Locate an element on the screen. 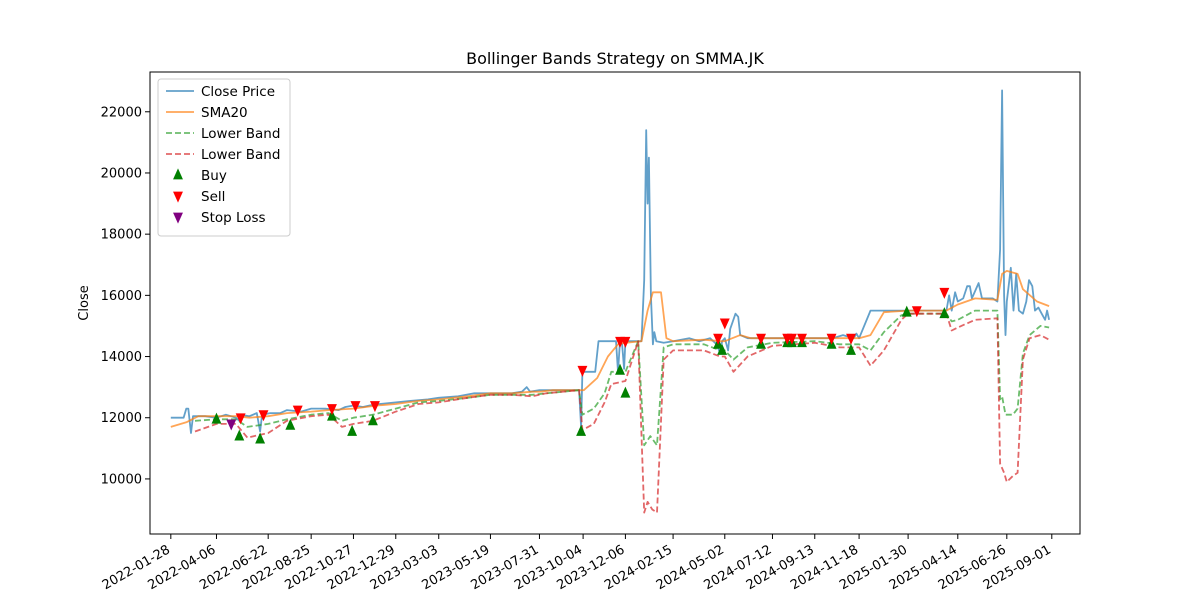 The width and height of the screenshot is (1200, 600). y-tick-label-3: 16000 is located at coordinates (121, 296).